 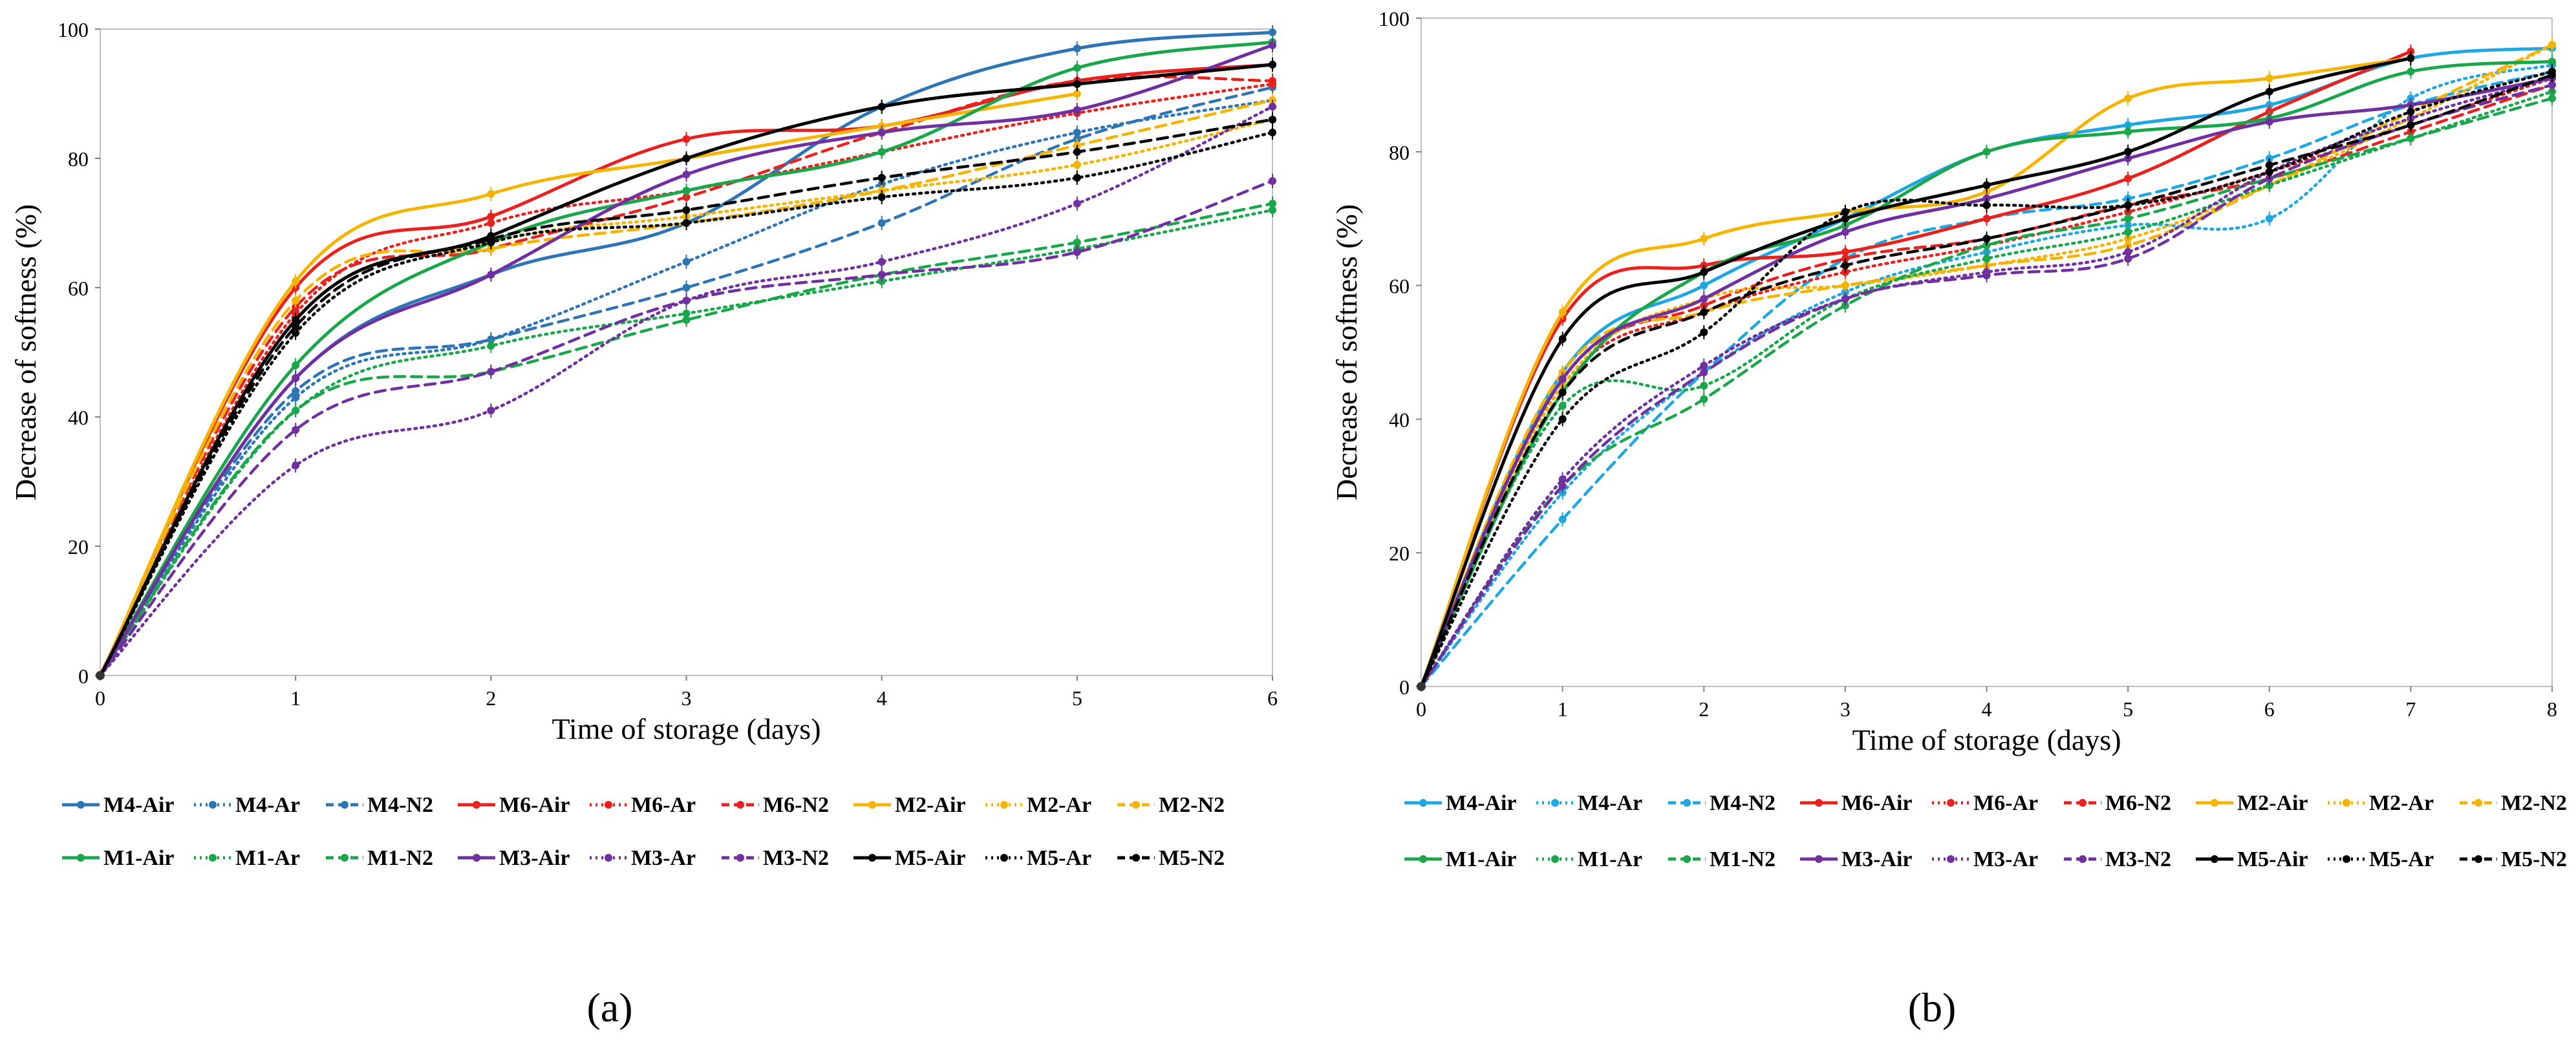 What do you see at coordinates (78, 289) in the screenshot?
I see `y-tick-label: 60` at bounding box center [78, 289].